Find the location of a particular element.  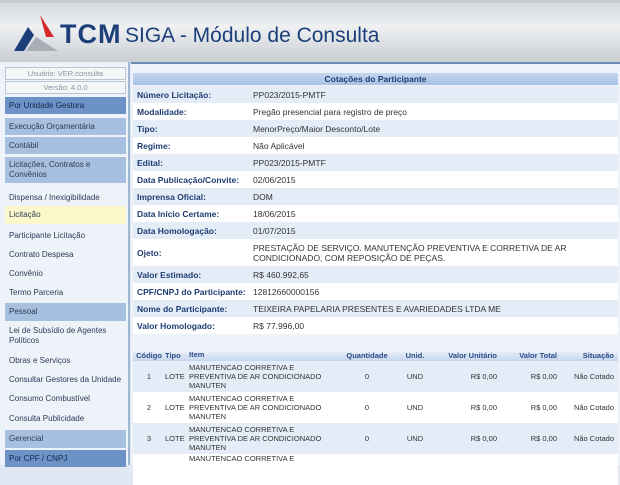

sidebar-item-label: Participante Licitação is located at coordinates (47, 235).